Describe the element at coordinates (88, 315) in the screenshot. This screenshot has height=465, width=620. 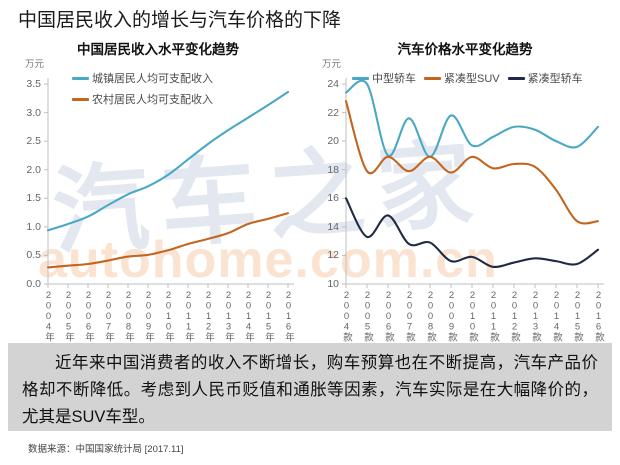
I see `x-tick-label: 2006年` at that location.